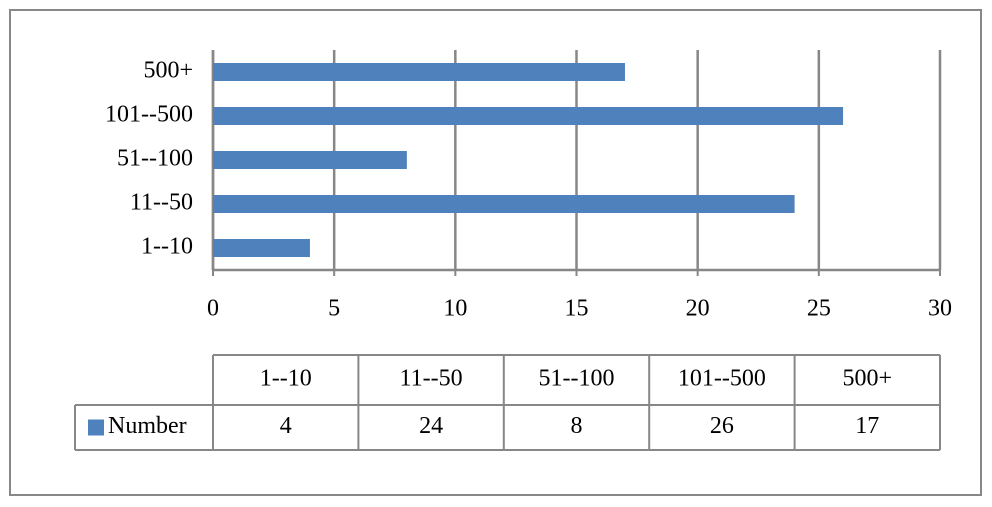 This screenshot has height=507, width=992. What do you see at coordinates (431, 379) in the screenshot?
I see `table-header: 11--50` at bounding box center [431, 379].